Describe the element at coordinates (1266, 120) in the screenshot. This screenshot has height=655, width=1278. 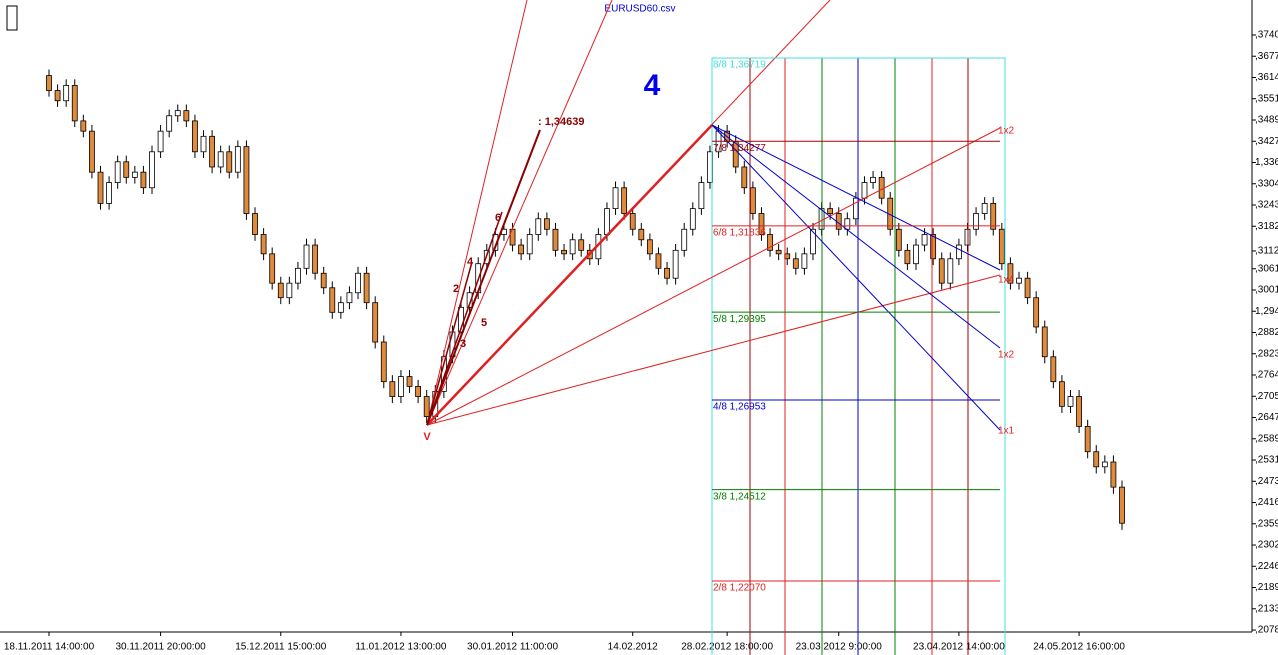
I see `y-tick-label: ,34896` at that location.